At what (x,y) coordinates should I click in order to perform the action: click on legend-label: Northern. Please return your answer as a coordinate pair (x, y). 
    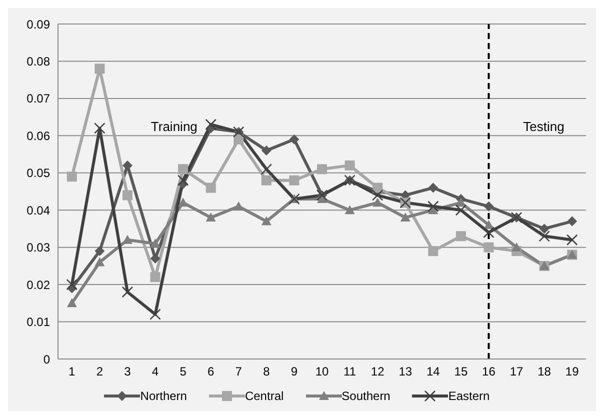
    Looking at the image, I should click on (163, 396).